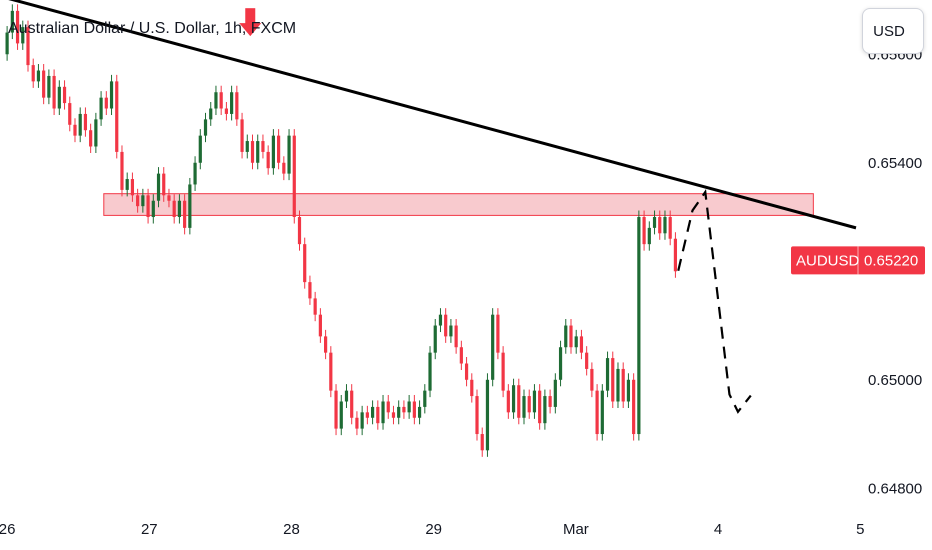  I want to click on price-badge: AUDUSD 0.65220, so click(858, 260).